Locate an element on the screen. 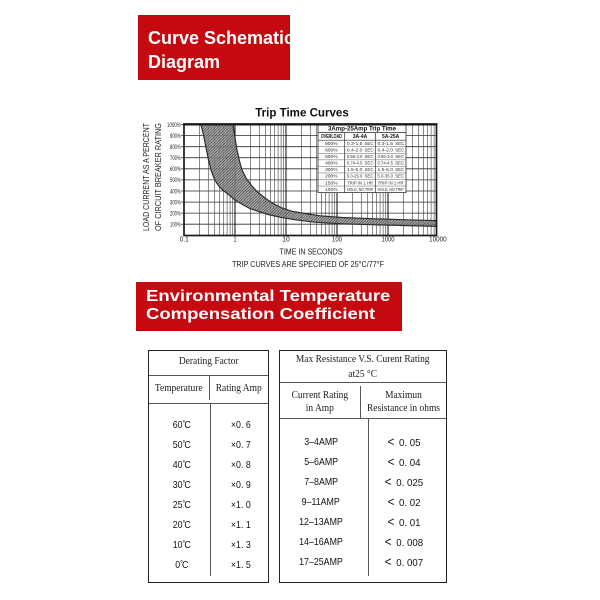  svg-text: TIME IN SECONDS is located at coordinates (311, 252).